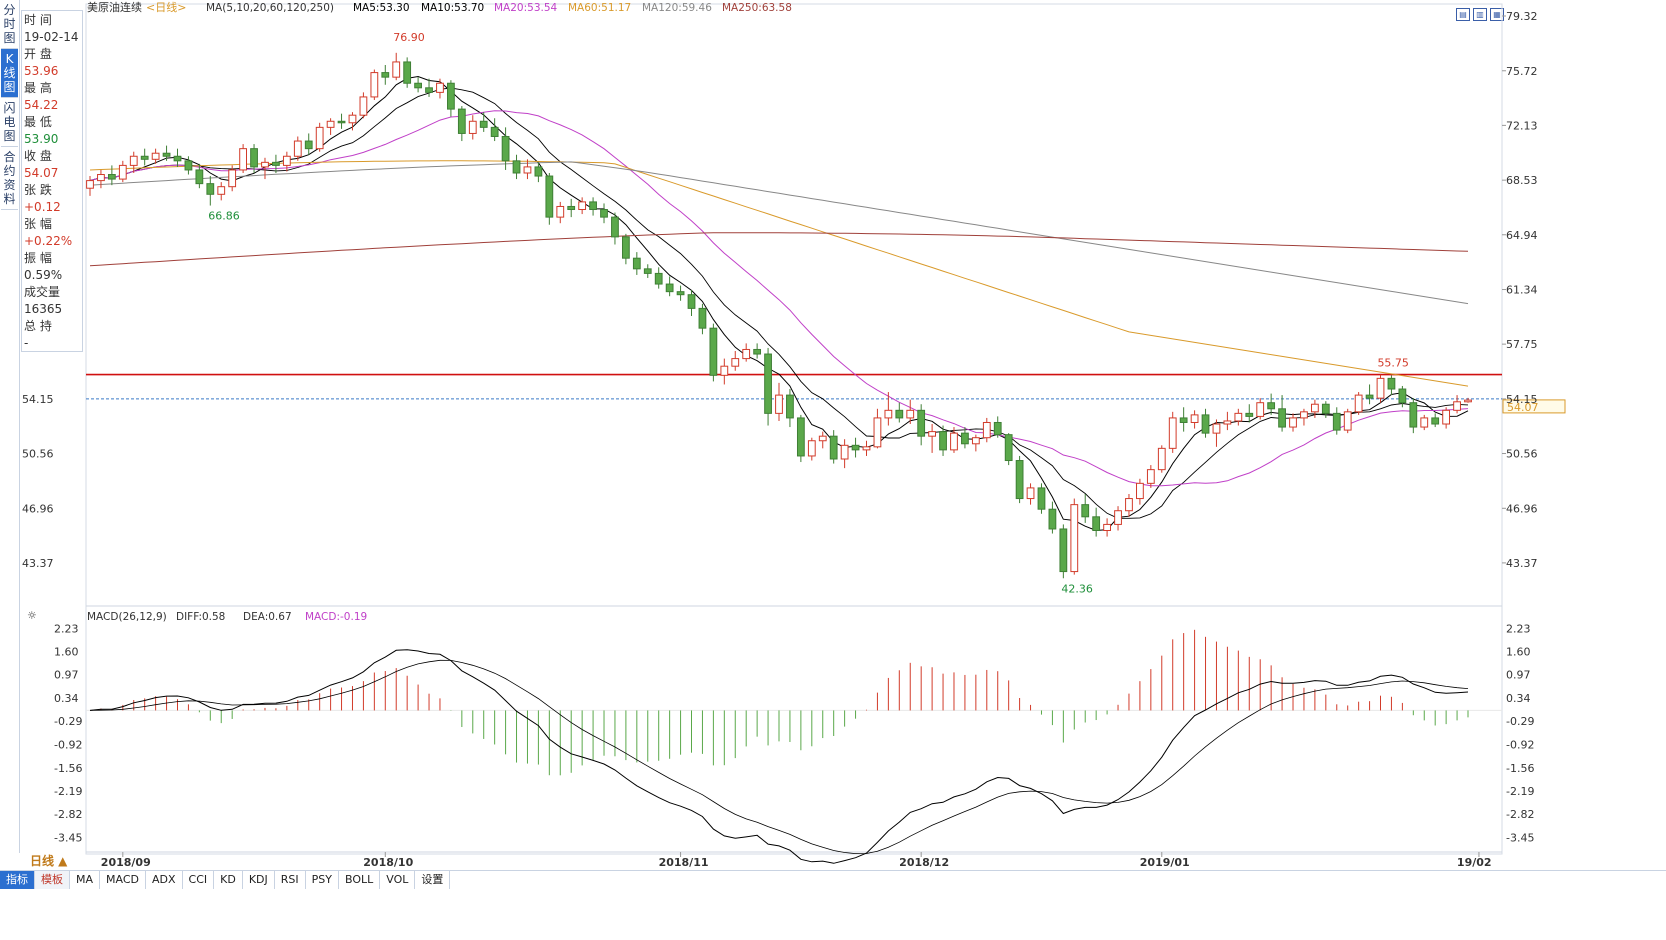 This screenshot has height=940, width=1666. Describe the element at coordinates (52, 880) in the screenshot. I see `tab-template: 模板` at that location.